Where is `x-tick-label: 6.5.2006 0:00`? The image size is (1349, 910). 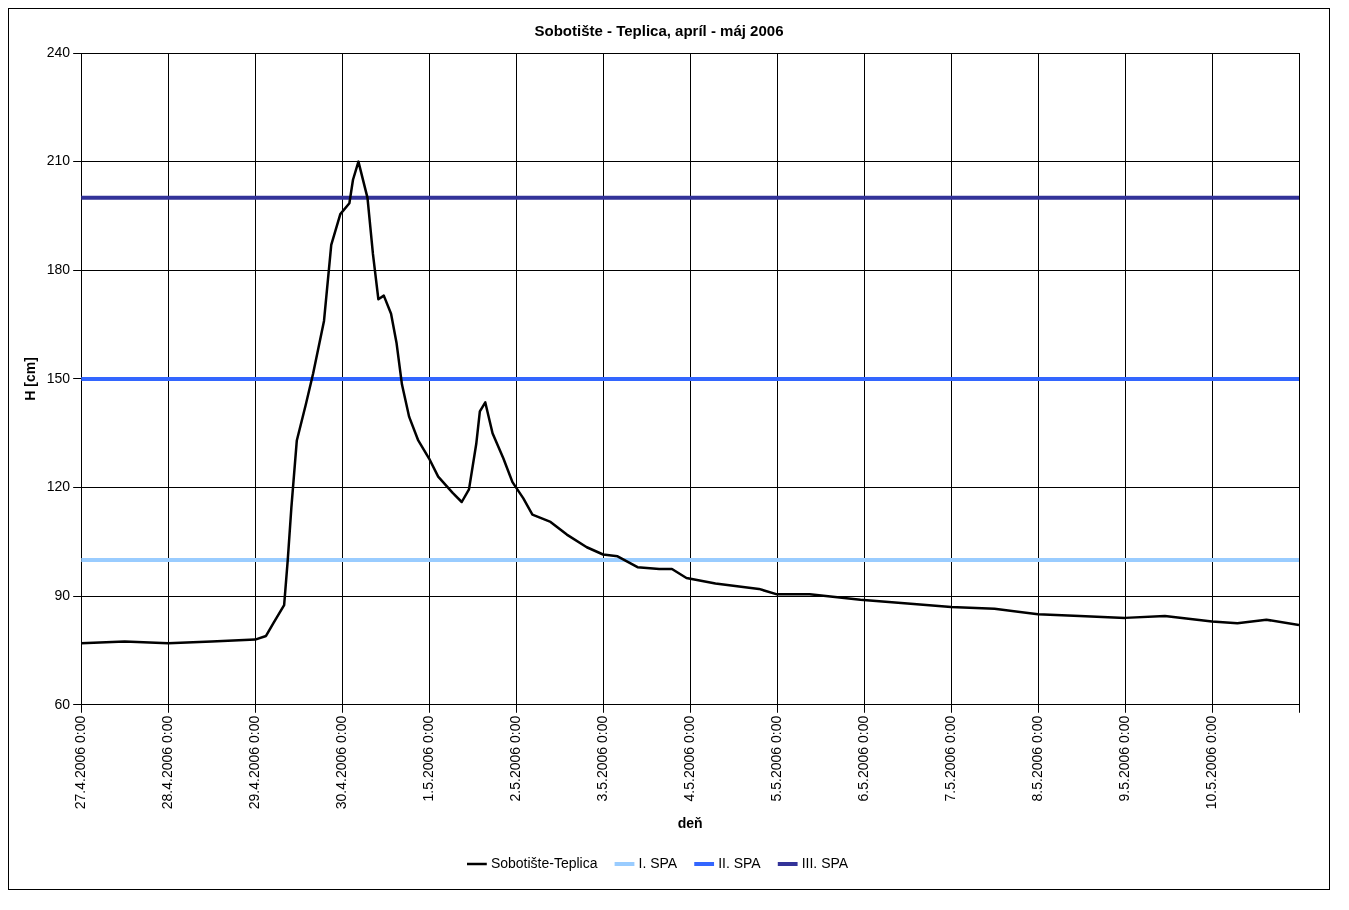
x-tick-label: 6.5.2006 0:00 is located at coordinates (862, 758).